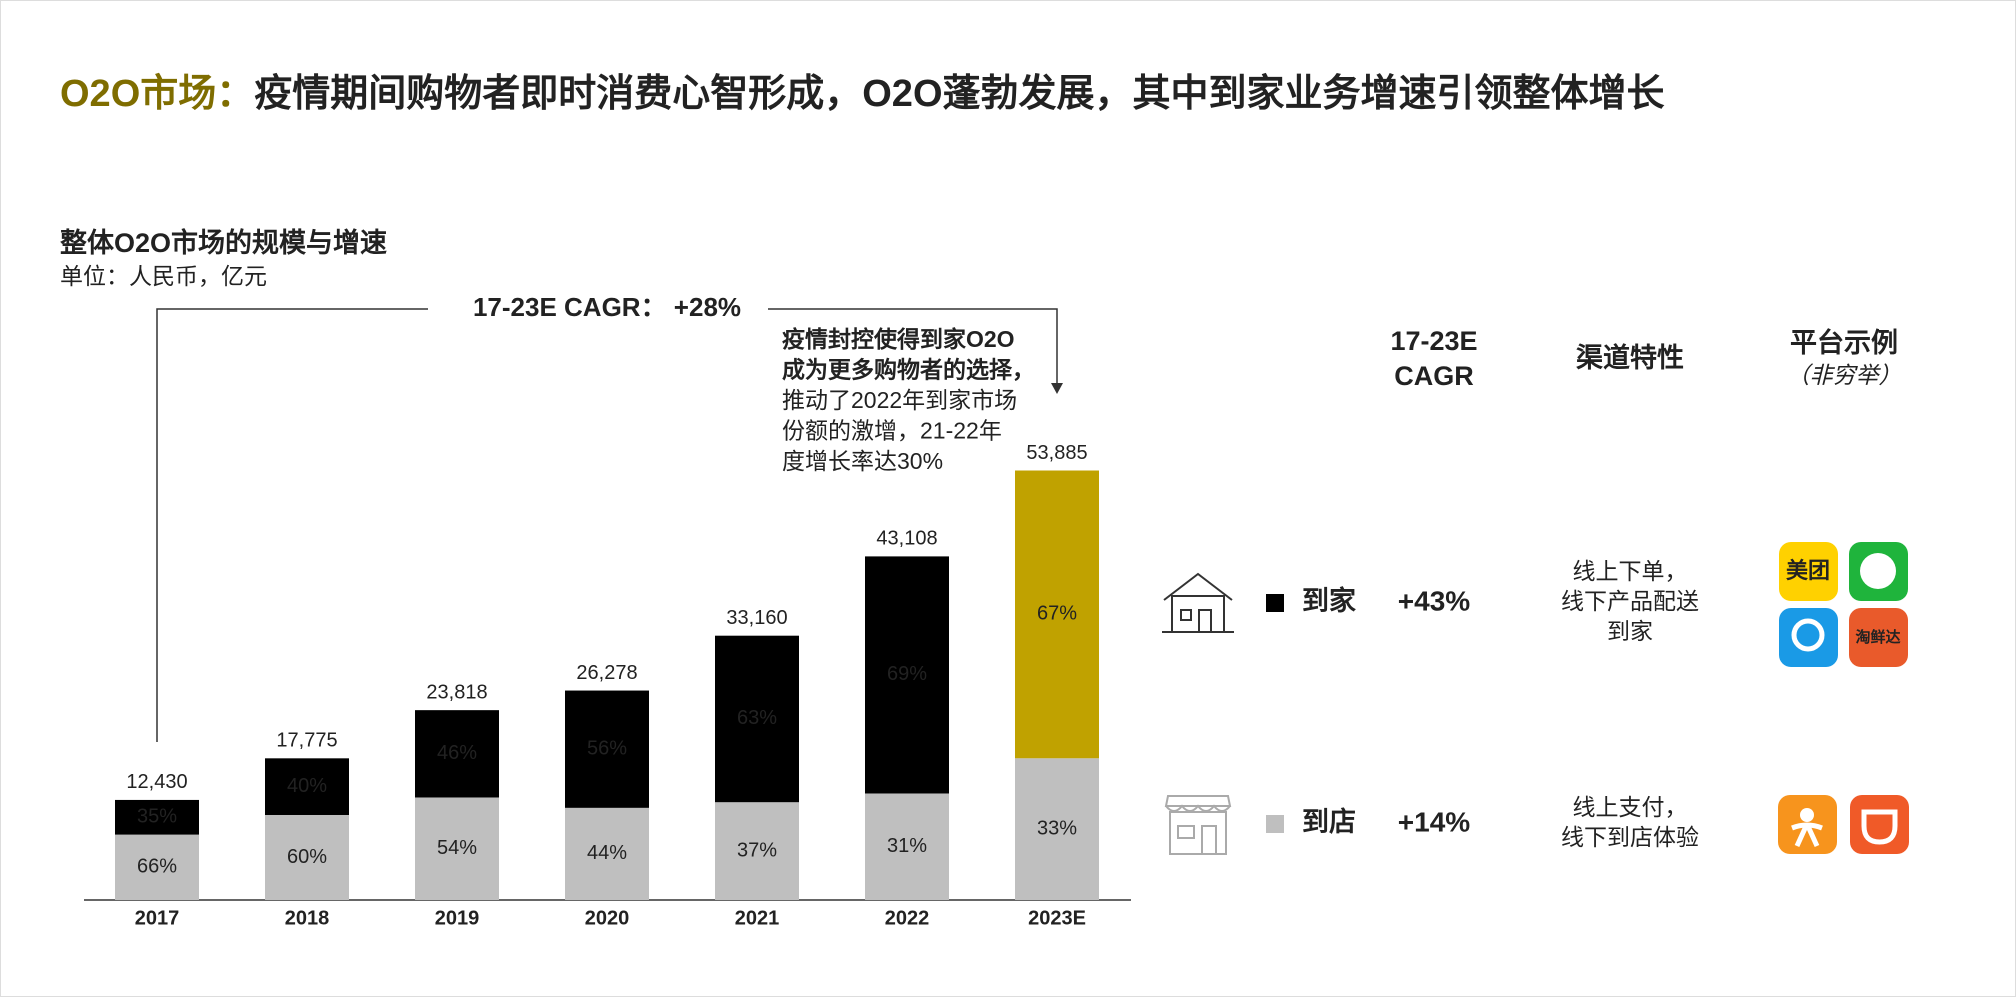 The image size is (2016, 997). I want to click on segment-label: 66%, so click(157, 867).